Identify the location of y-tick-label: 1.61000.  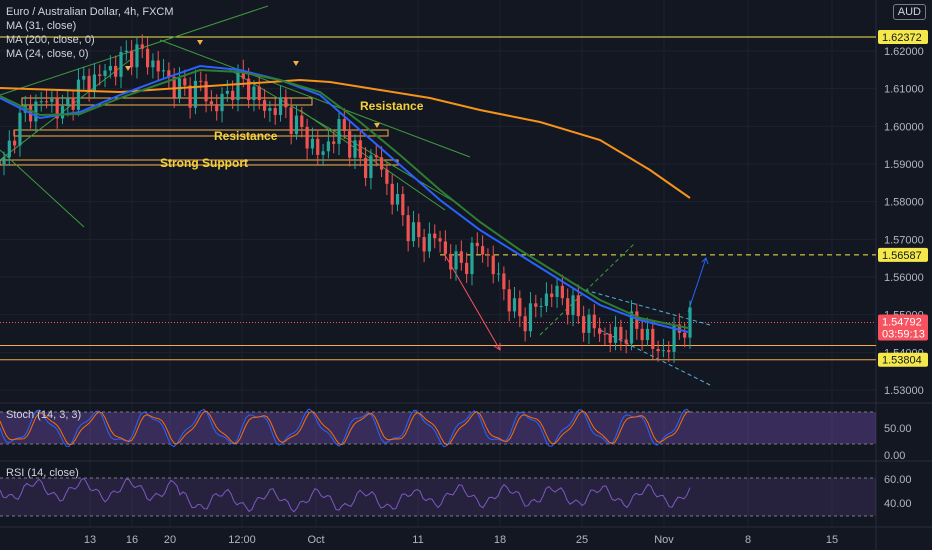
(904, 90).